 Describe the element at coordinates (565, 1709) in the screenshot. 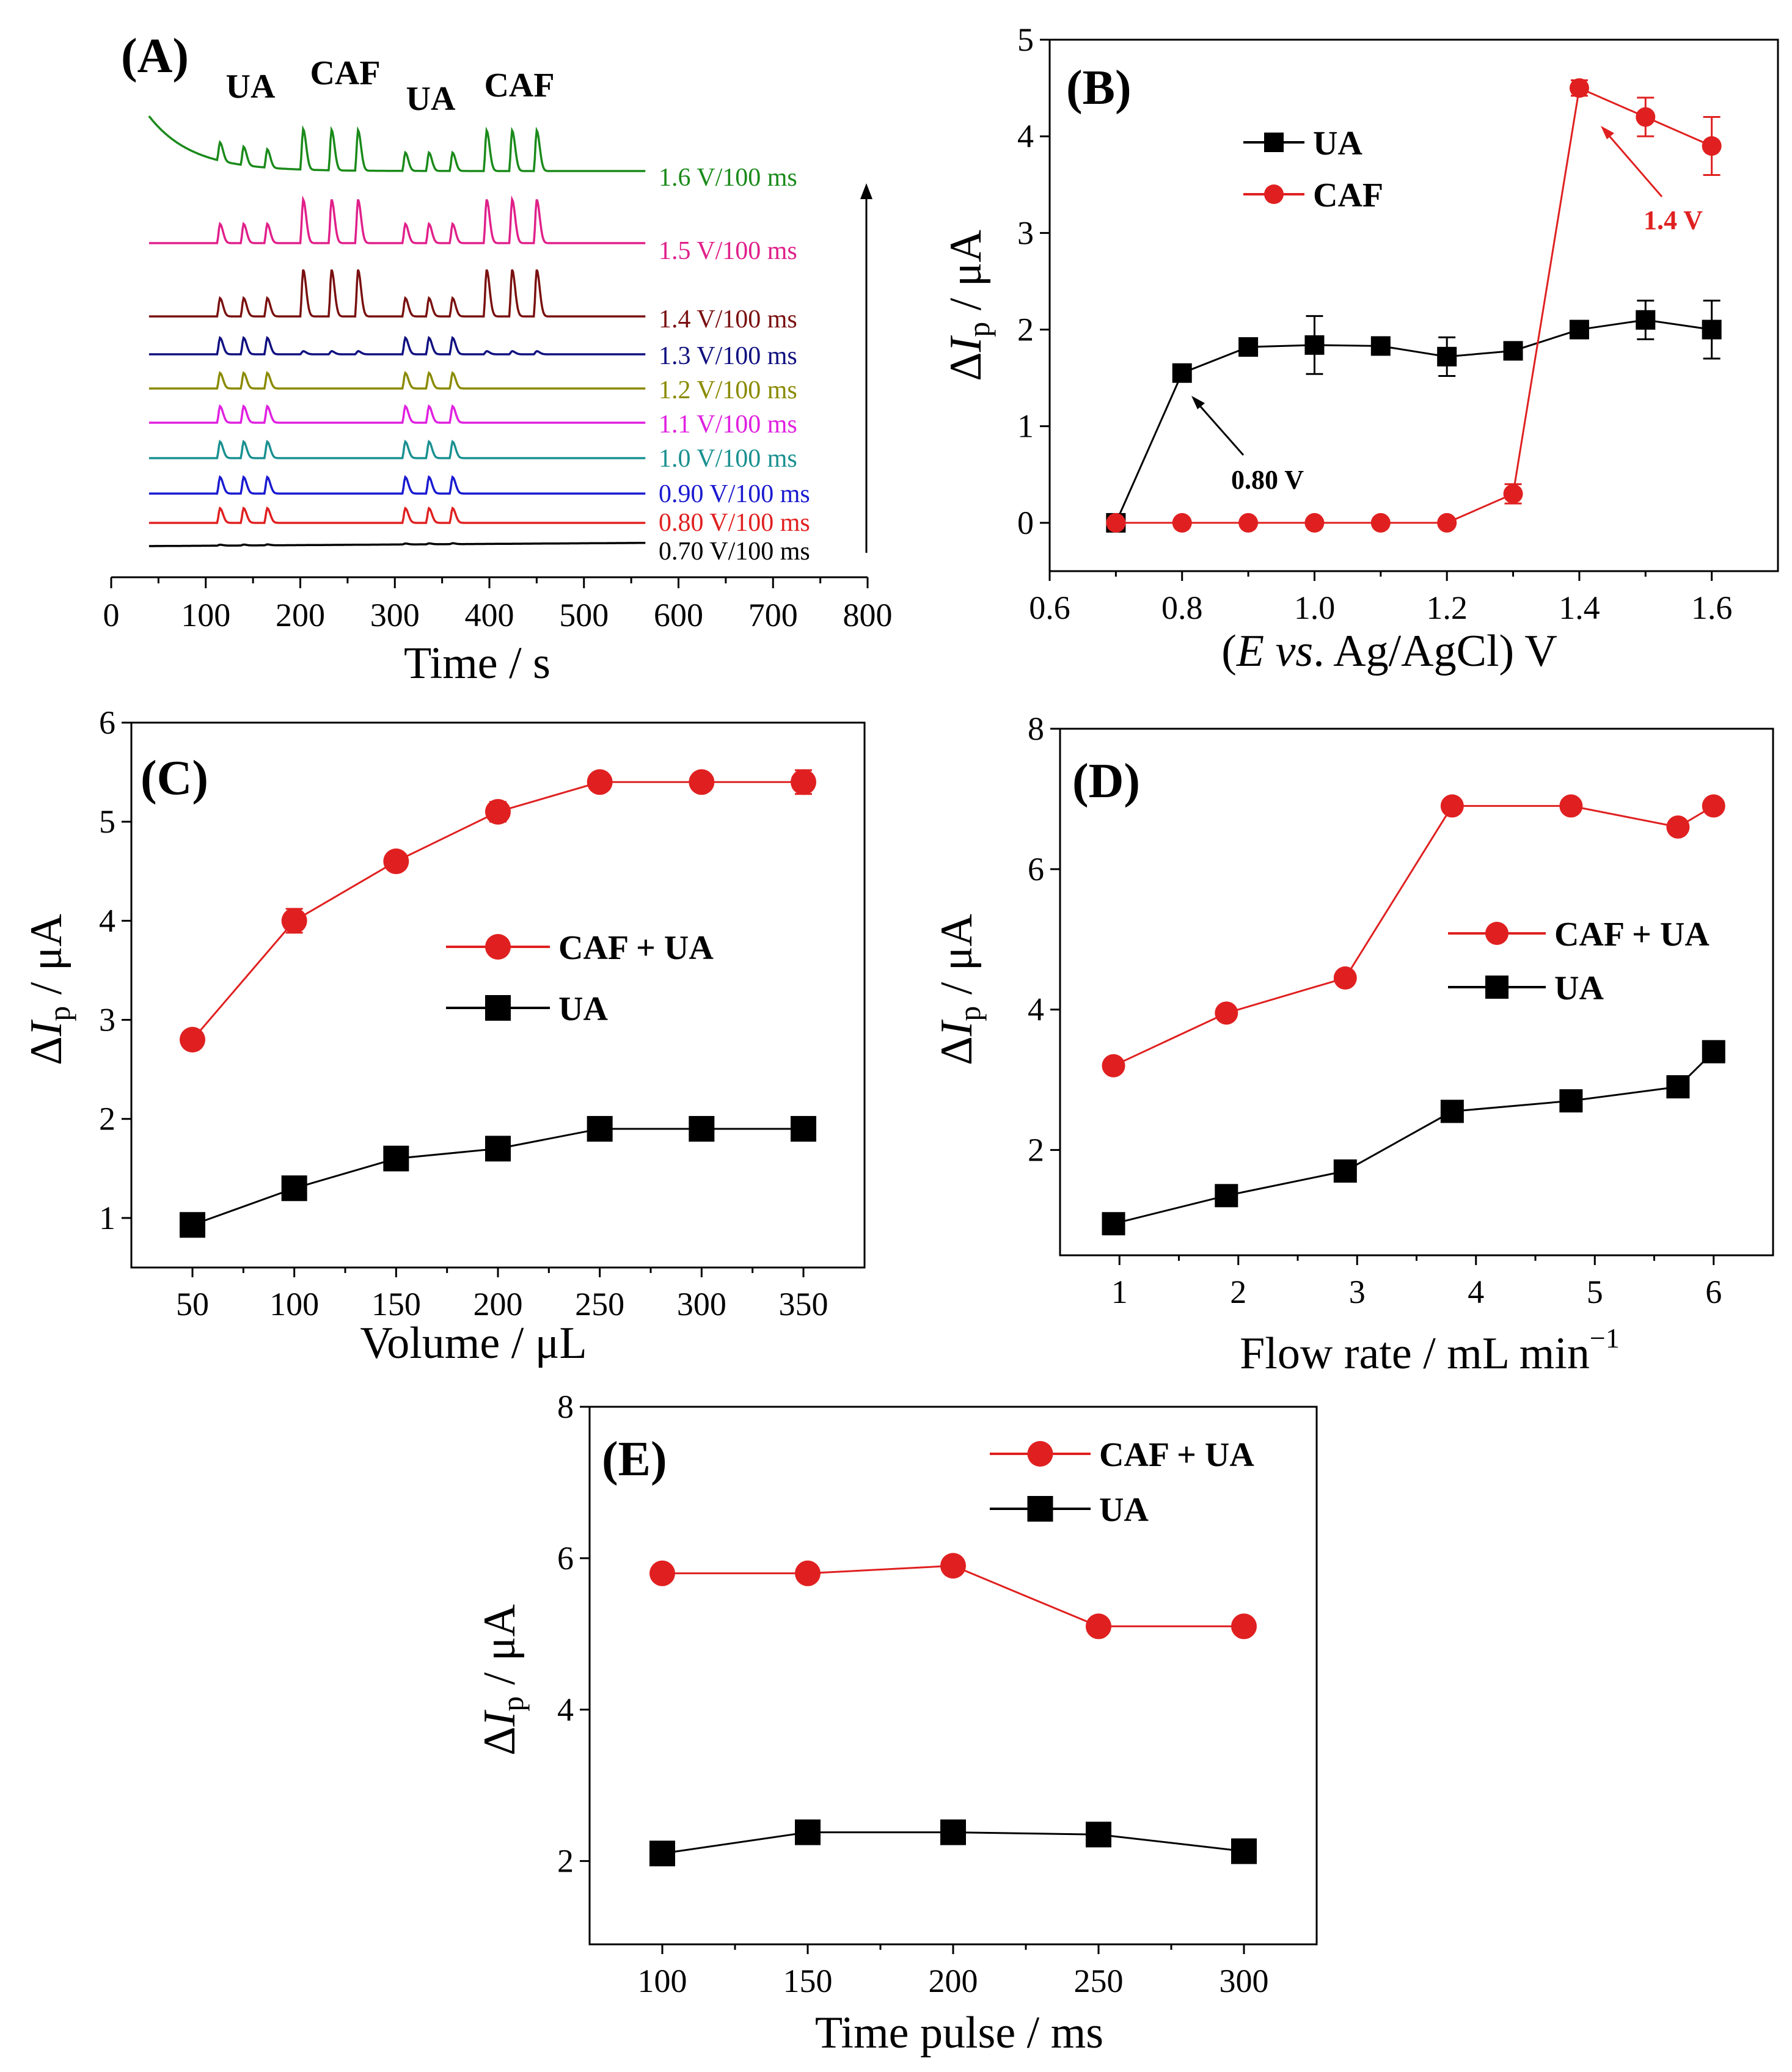

I see `y-tick-label: 4` at that location.